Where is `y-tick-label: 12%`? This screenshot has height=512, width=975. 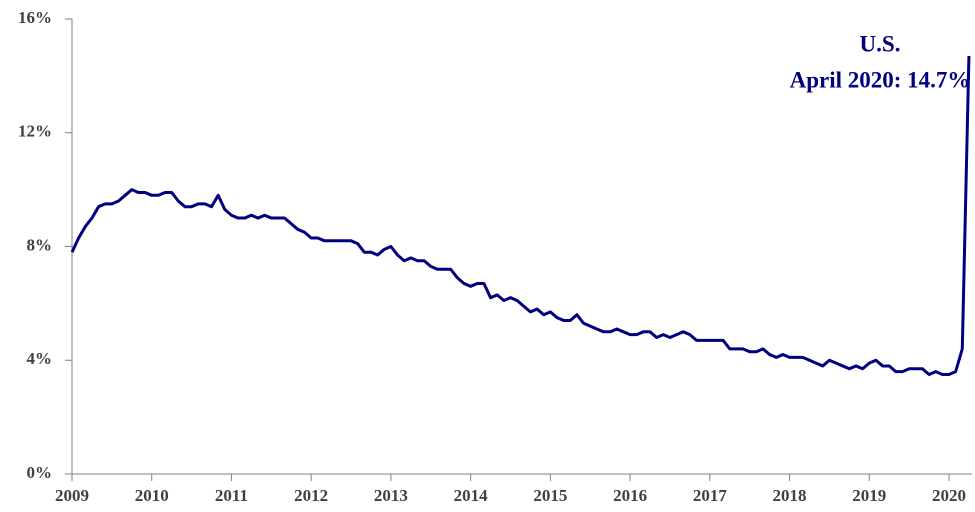 y-tick-label: 12% is located at coordinates (35, 131).